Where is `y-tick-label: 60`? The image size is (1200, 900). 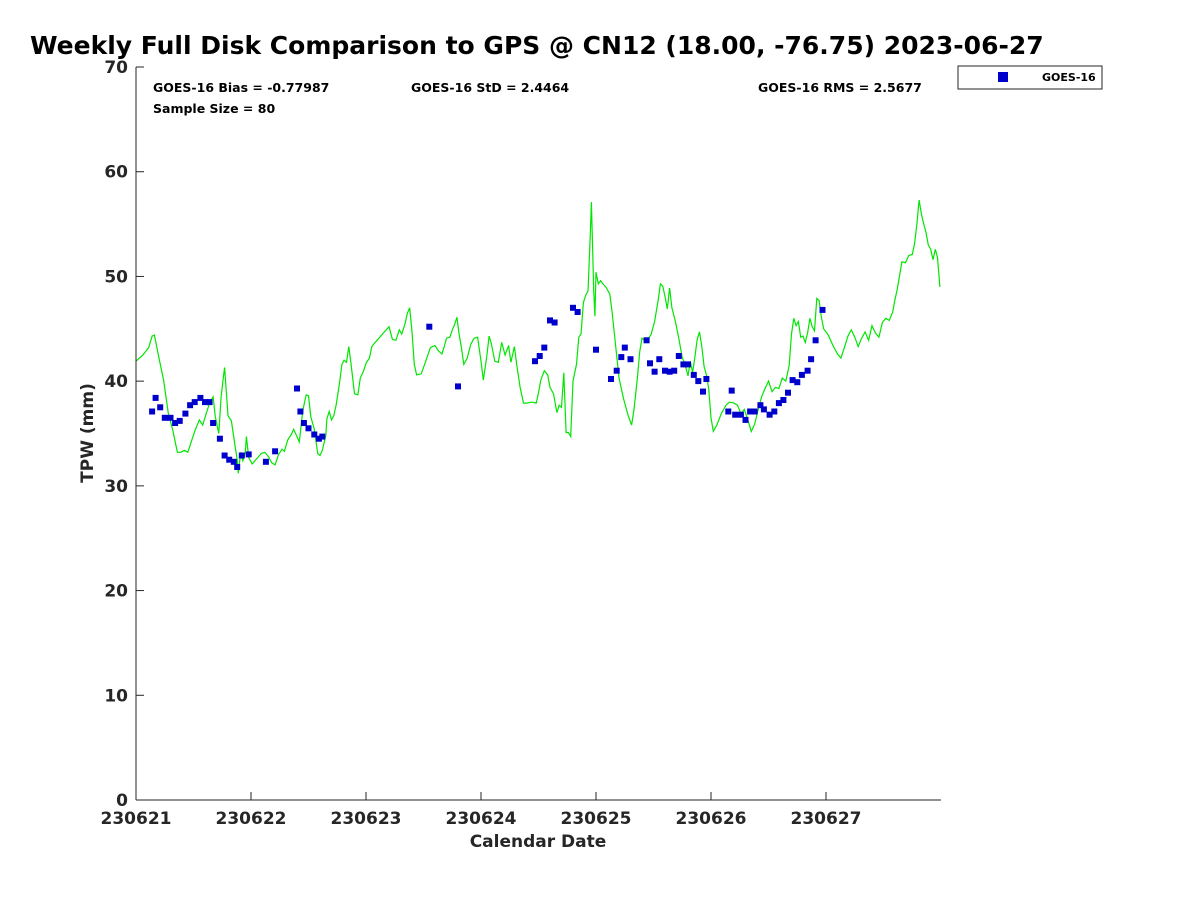
y-tick-label: 60 is located at coordinates (116, 173).